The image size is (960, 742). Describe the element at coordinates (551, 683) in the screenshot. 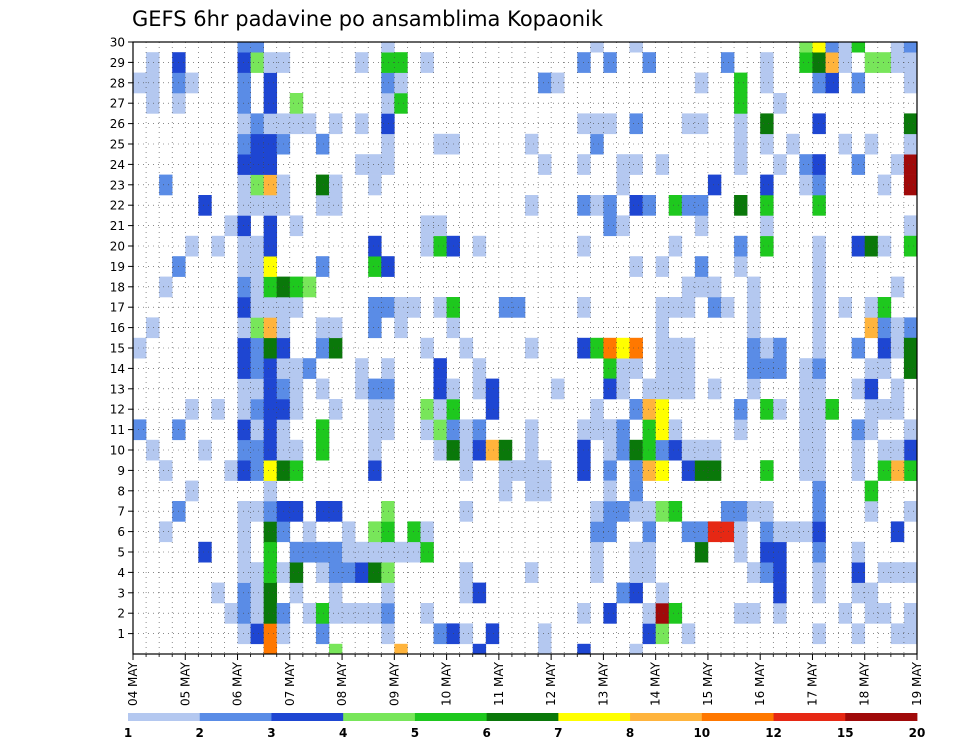

I see `x-tick-label: 12 MAY` at that location.